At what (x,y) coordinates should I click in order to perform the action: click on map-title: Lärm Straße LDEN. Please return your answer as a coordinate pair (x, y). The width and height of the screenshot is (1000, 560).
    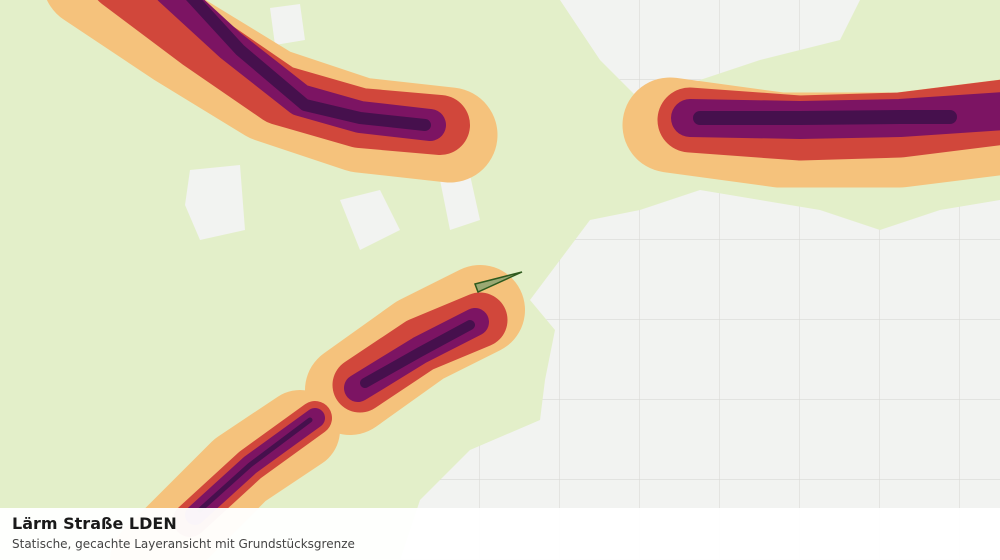
    Looking at the image, I should click on (94, 523).